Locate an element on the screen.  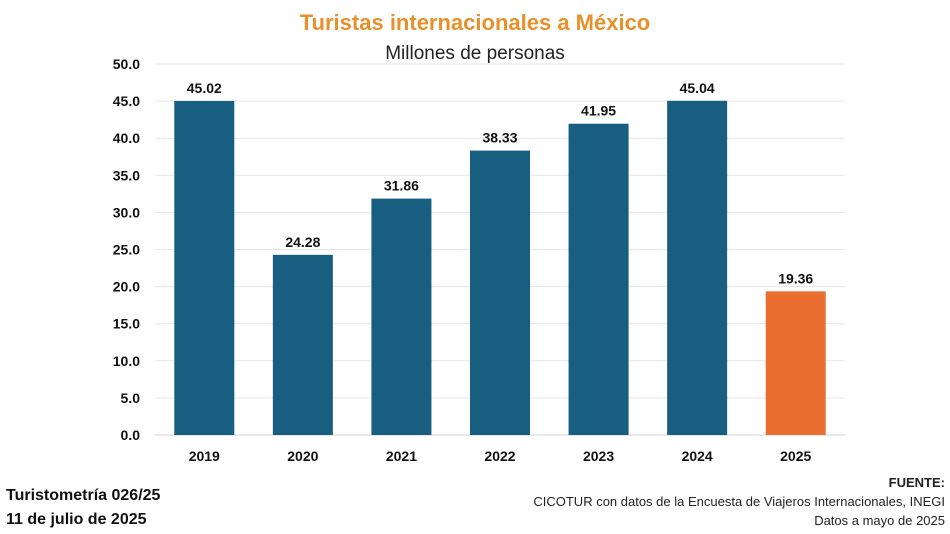
bar-2019 is located at coordinates (204, 267).